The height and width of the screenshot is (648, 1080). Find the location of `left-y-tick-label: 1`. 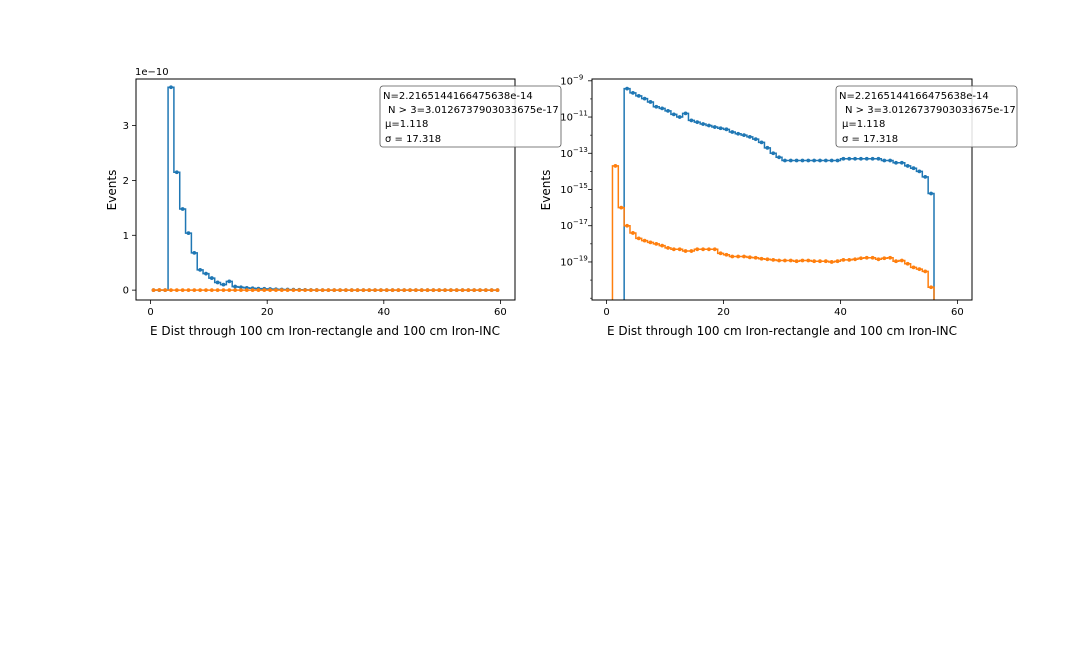

left-y-tick-label: 1 is located at coordinates (126, 236).